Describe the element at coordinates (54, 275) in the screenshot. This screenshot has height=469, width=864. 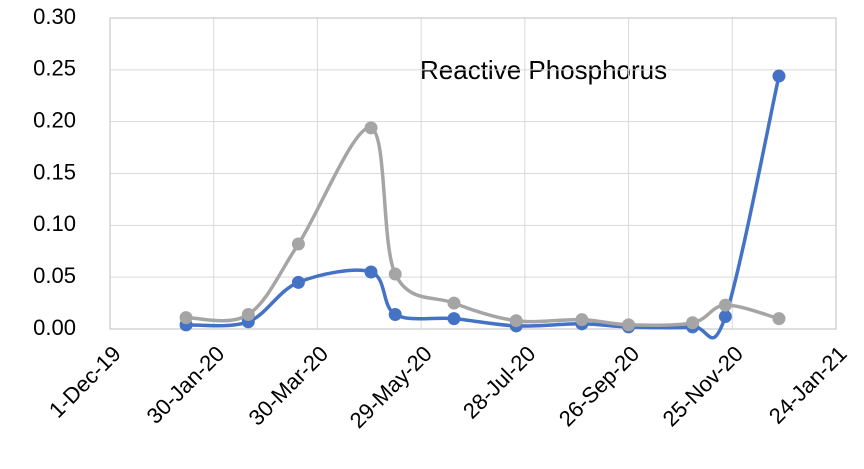
I see `y-tick-label: 0.05` at that location.